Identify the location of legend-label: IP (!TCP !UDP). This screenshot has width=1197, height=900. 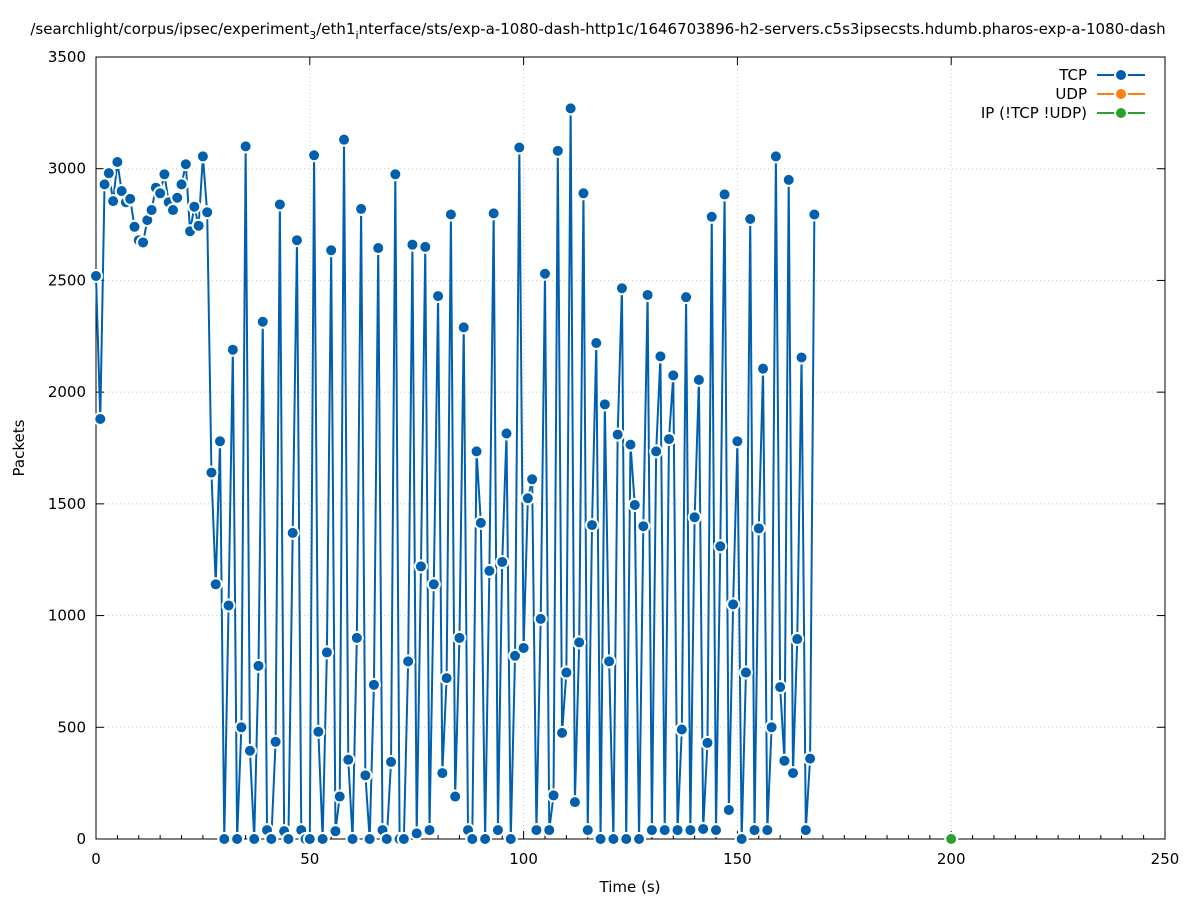
(1034, 113).